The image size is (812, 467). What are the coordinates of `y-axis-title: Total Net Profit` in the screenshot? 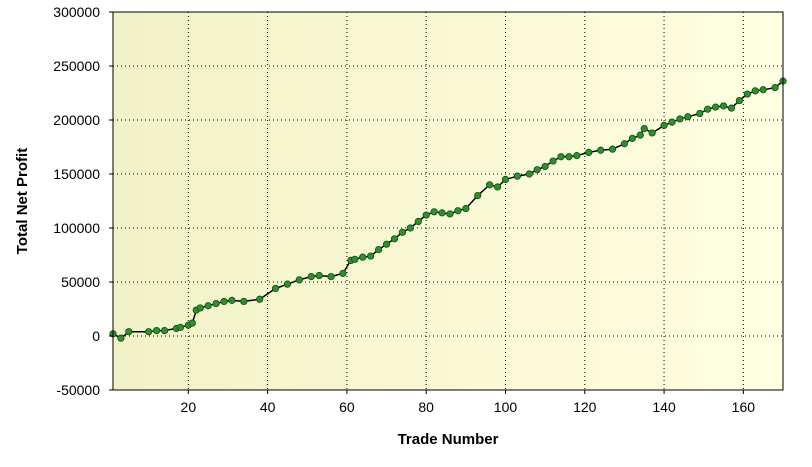 It's located at (22, 201).